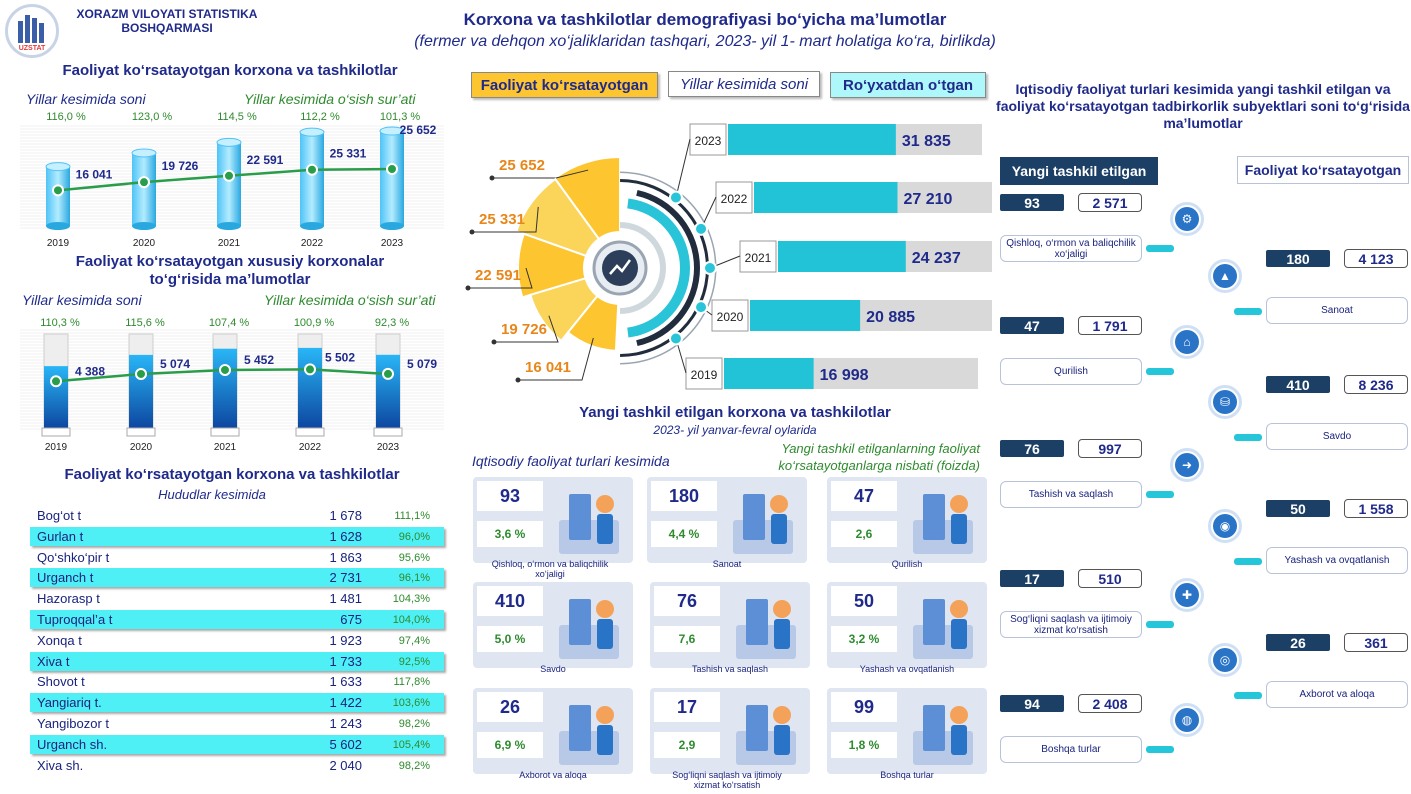 The image size is (1411, 794). I want to click on dish-icon-glyph: ◉, so click(1225, 526).